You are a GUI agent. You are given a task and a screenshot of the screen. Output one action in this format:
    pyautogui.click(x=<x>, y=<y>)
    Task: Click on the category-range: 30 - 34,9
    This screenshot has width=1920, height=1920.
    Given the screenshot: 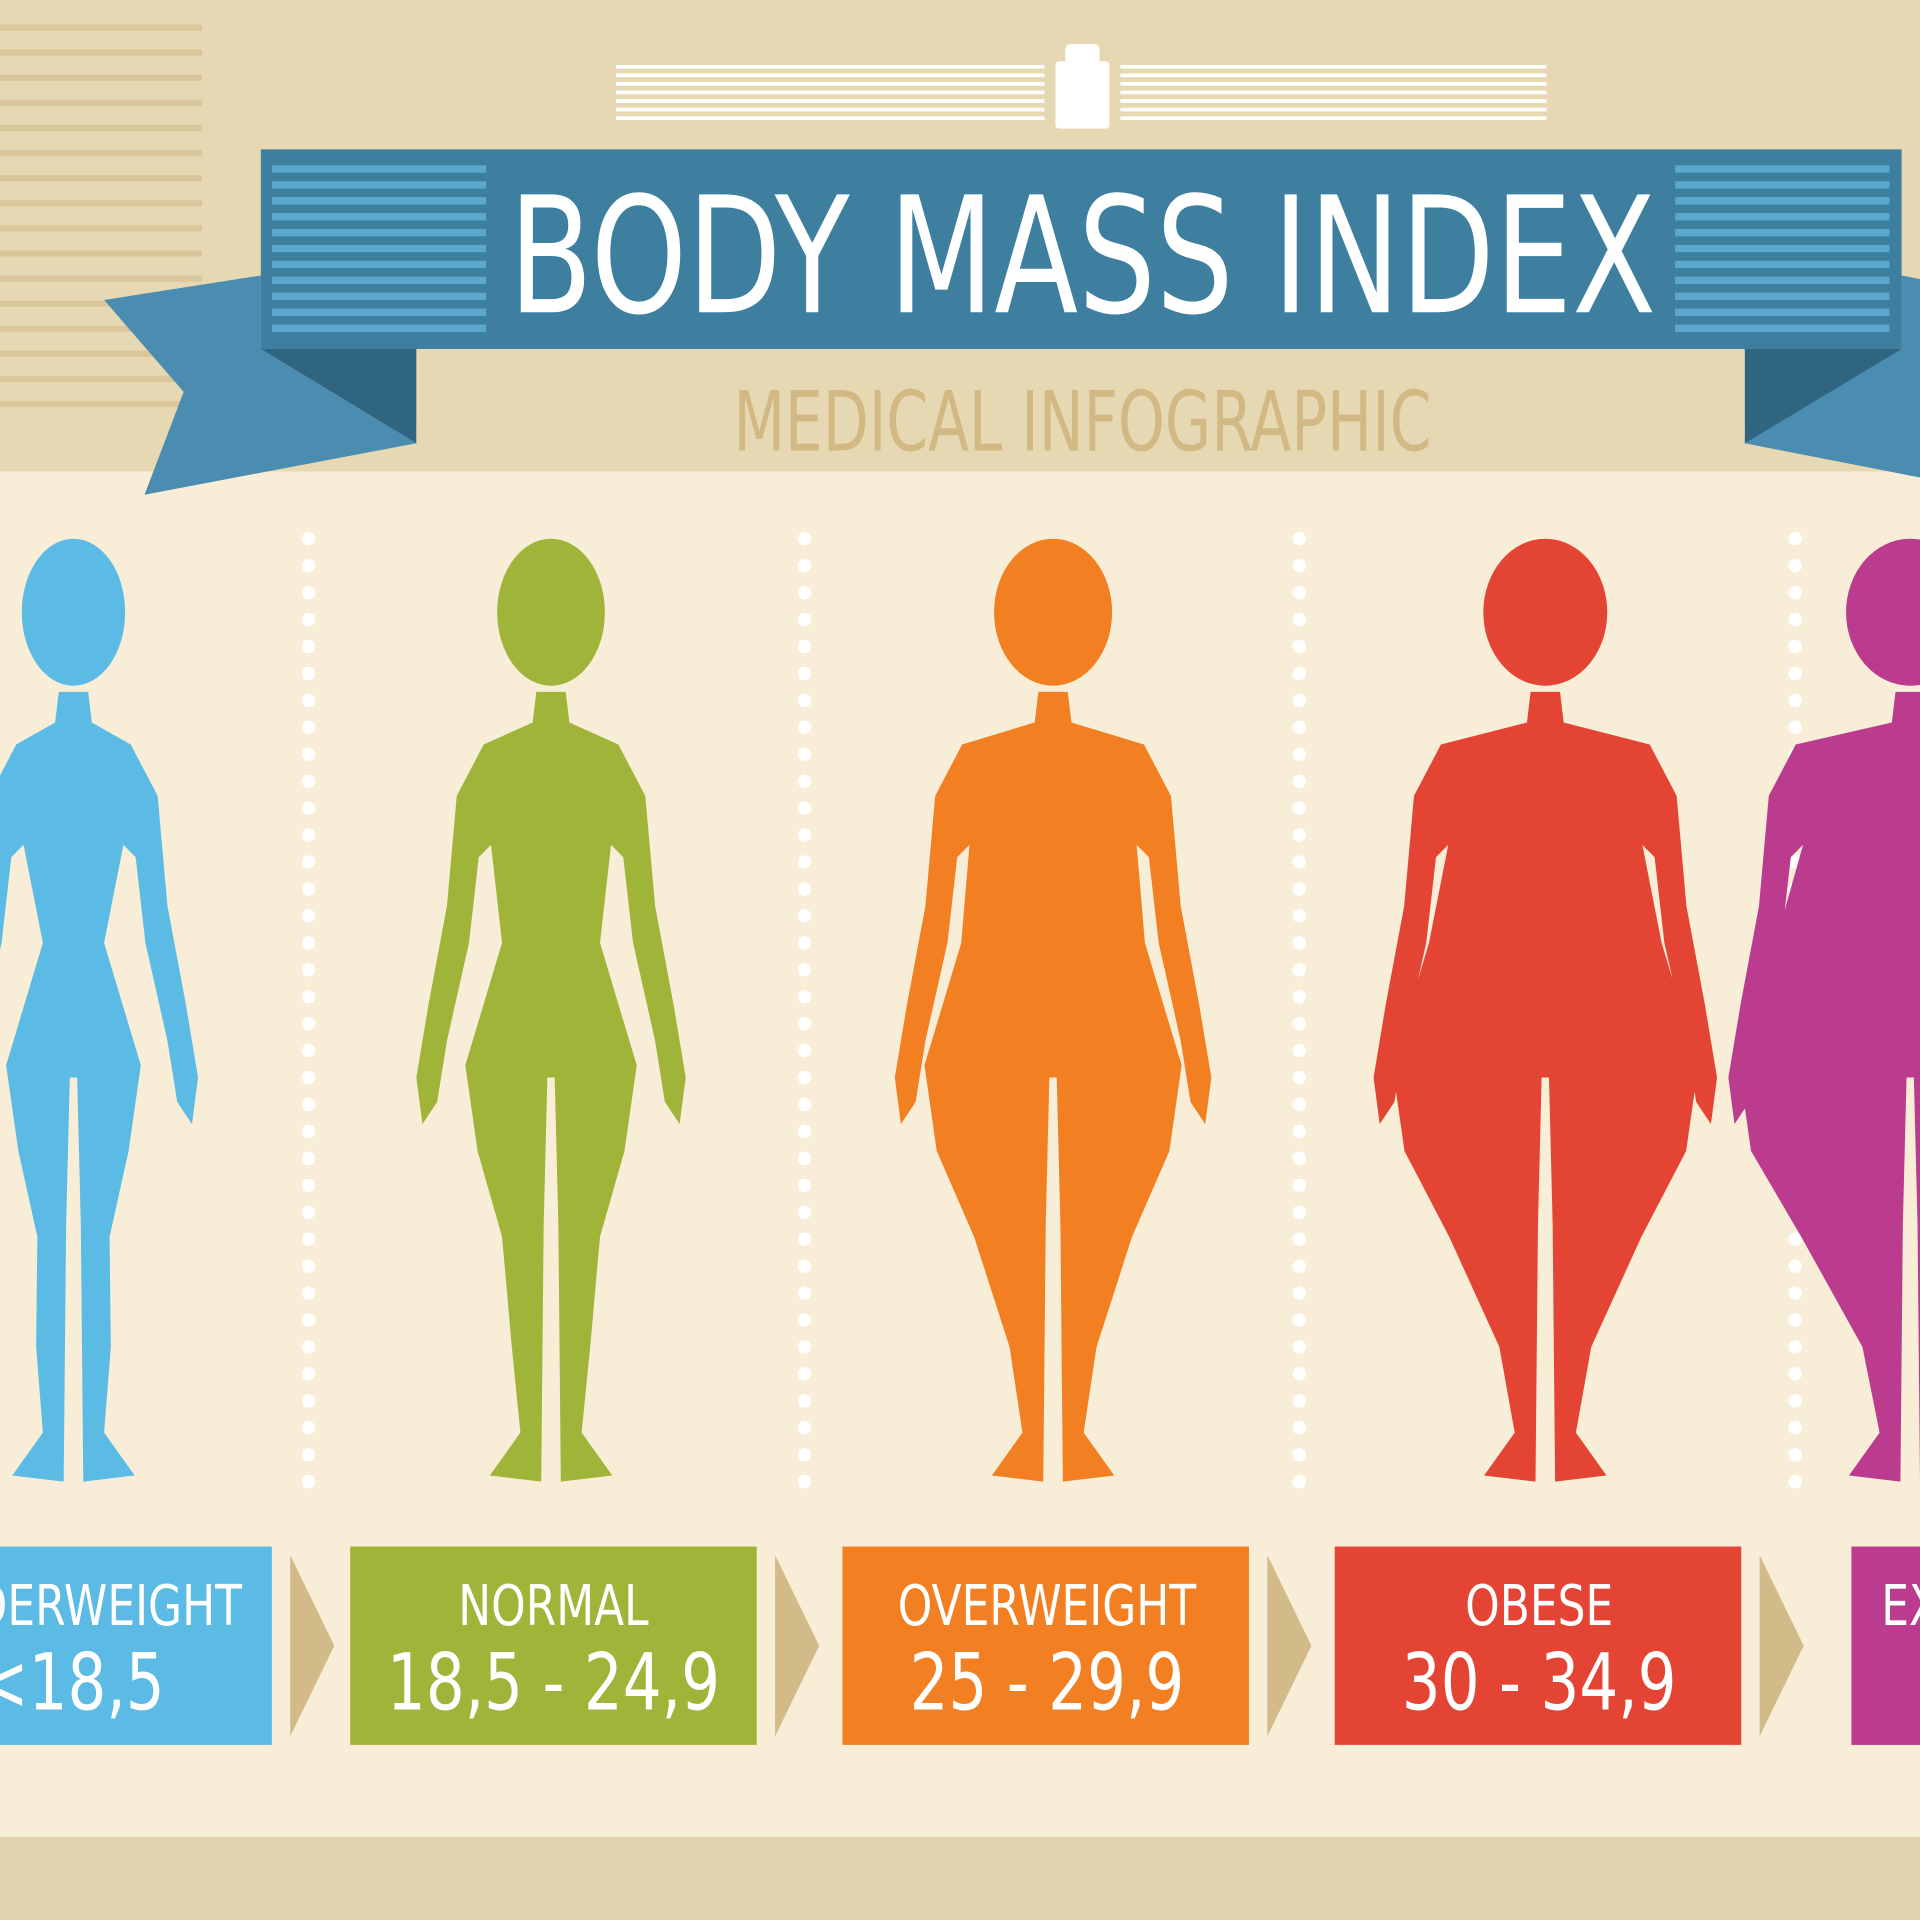 What is the action you would take?
    pyautogui.click(x=1539, y=1682)
    